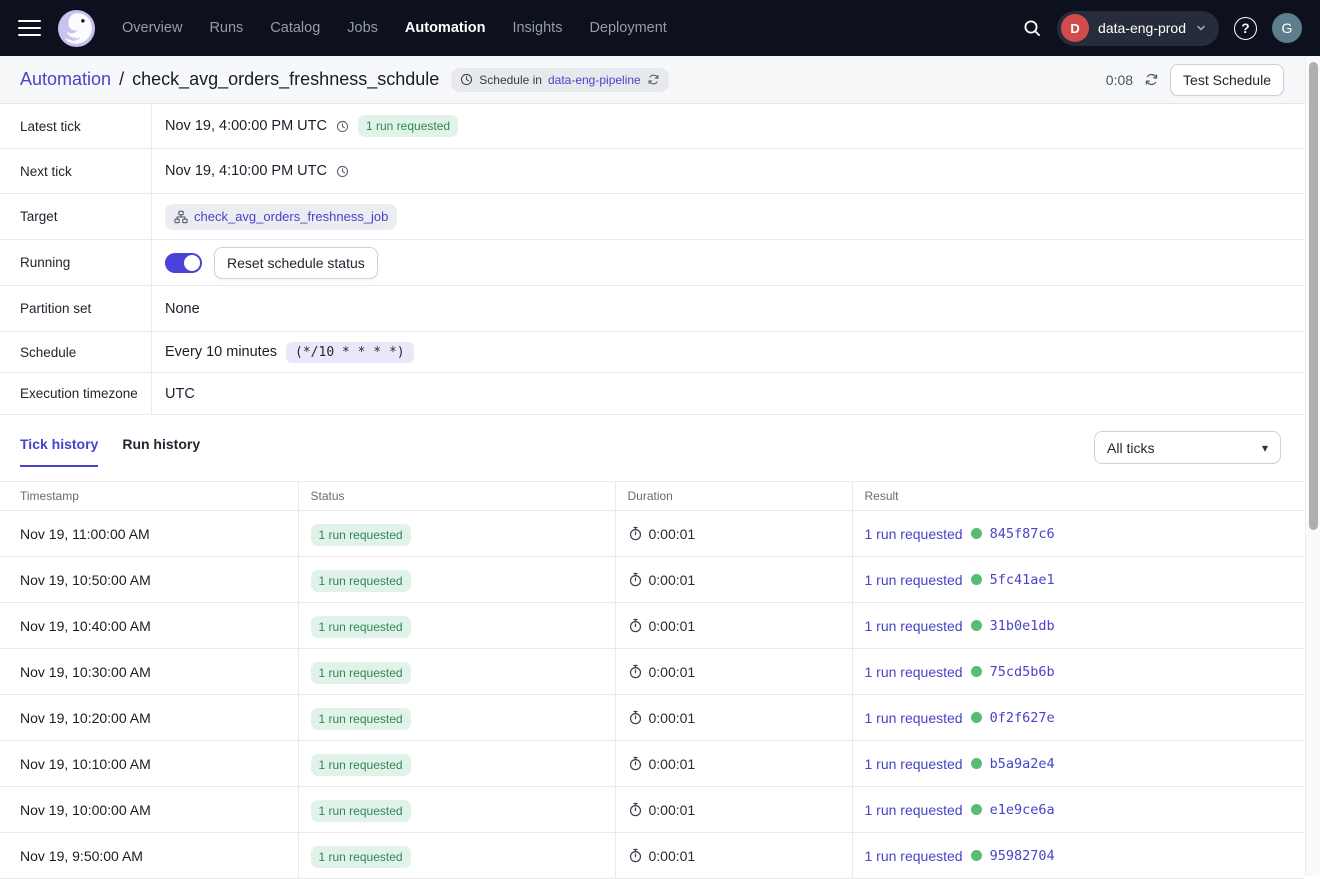 The width and height of the screenshot is (1320, 879). Describe the element at coordinates (628, 28) in the screenshot. I see `nav-item-deployment: Deployment` at that location.